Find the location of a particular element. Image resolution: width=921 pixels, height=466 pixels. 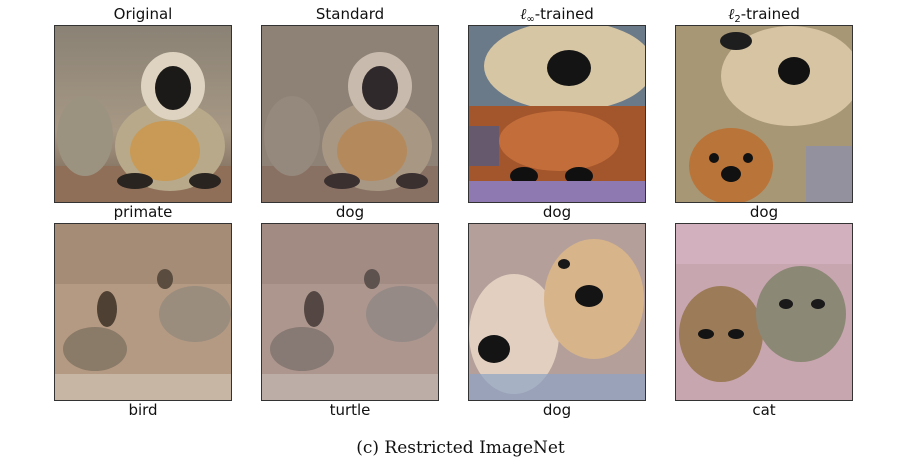

prediction-label: cat is located at coordinates (764, 410).